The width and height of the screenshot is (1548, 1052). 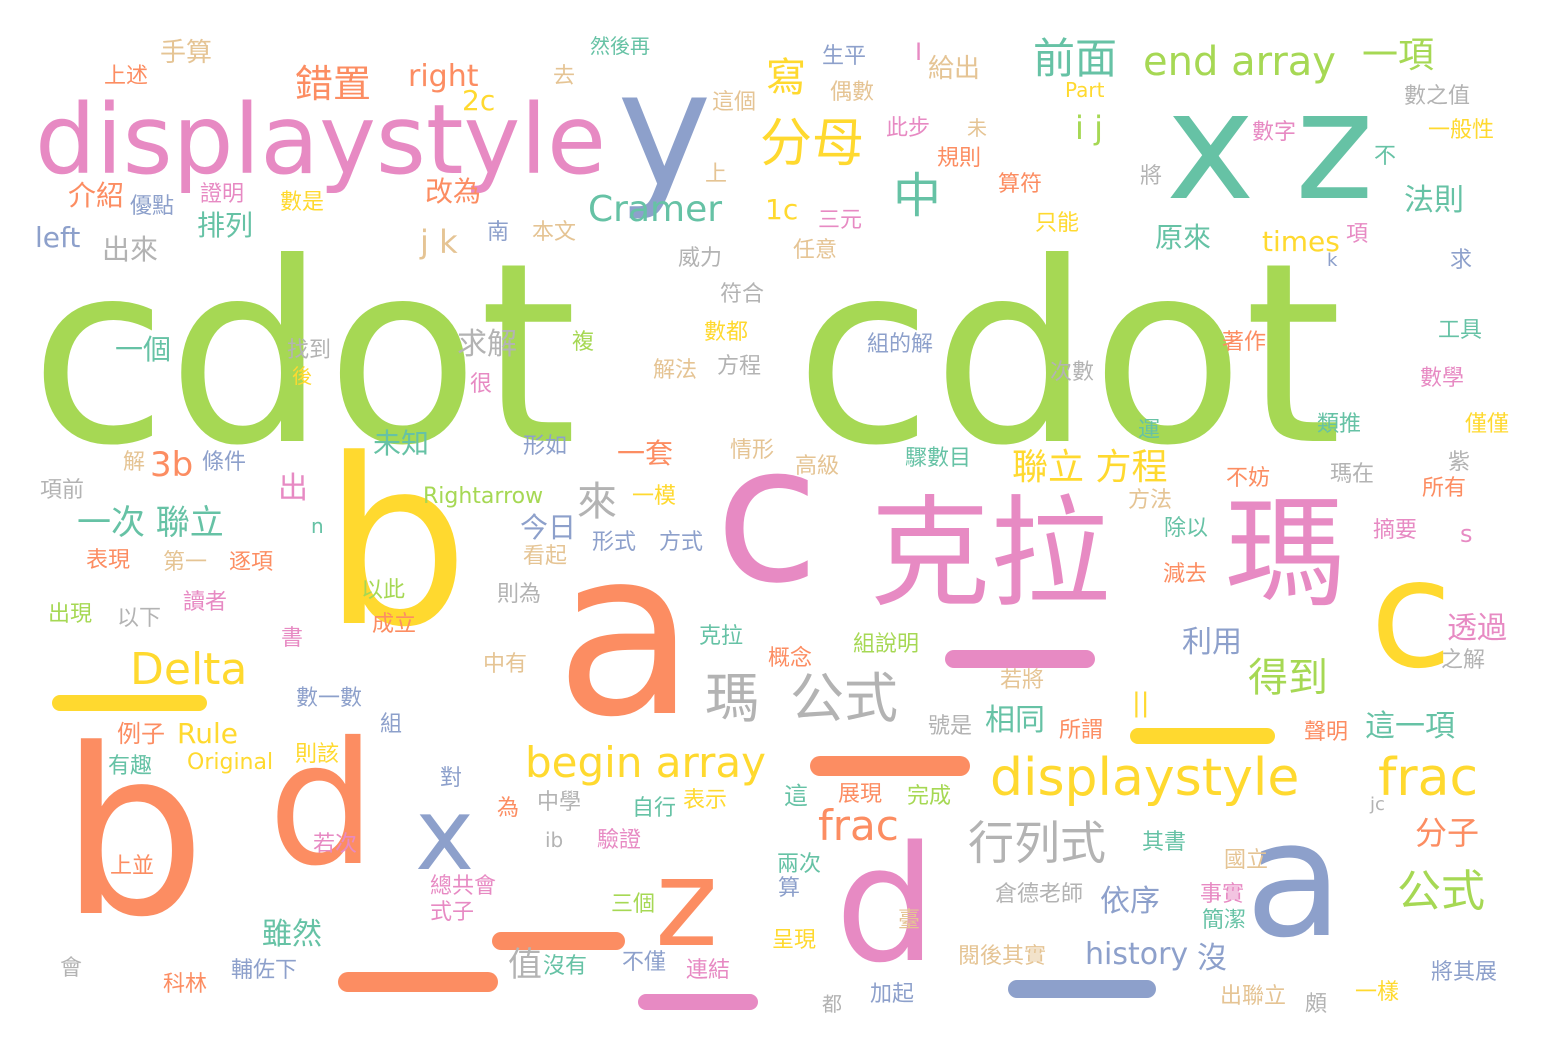 What do you see at coordinates (309, 350) in the screenshot?
I see `cloud-word: 找到` at bounding box center [309, 350].